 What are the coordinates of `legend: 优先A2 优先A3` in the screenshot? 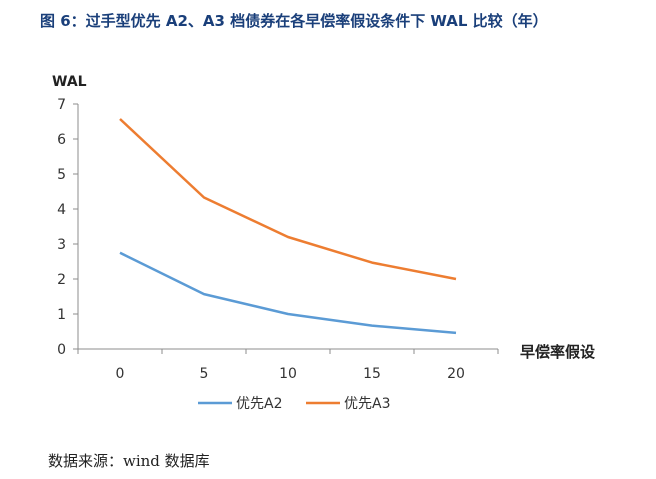 It's located at (294, 404).